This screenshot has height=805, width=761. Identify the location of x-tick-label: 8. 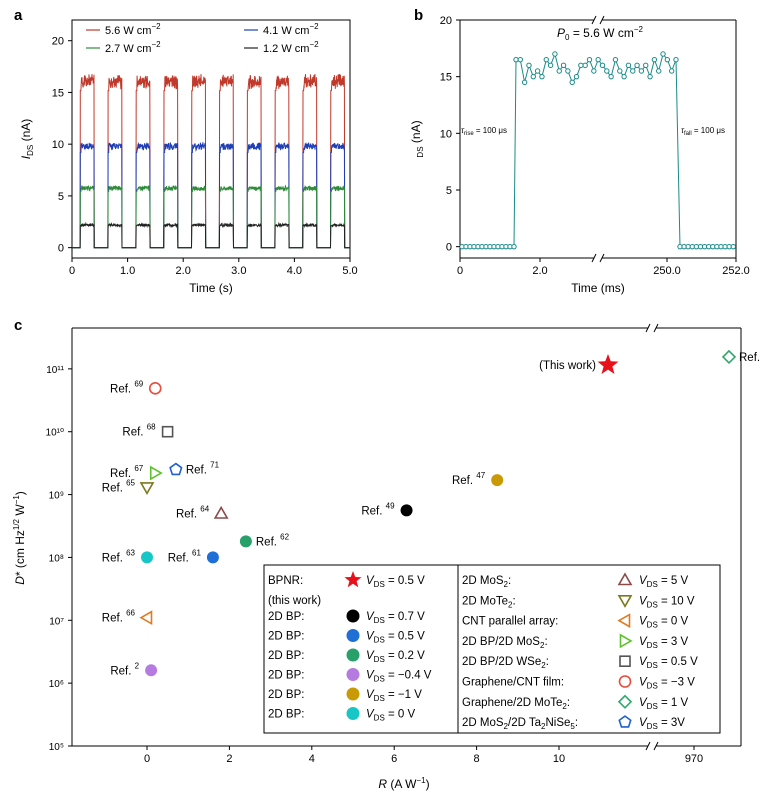
(477, 759).